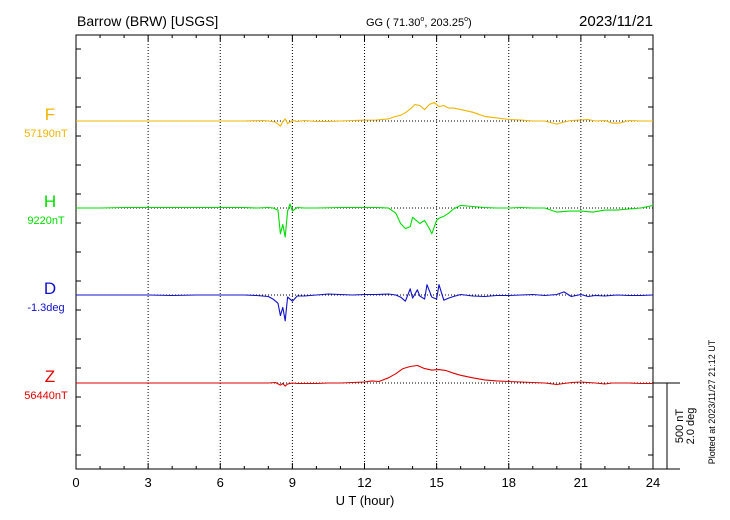  I want to click on station-title: Barrow (BRW) [USGS], so click(147, 21).